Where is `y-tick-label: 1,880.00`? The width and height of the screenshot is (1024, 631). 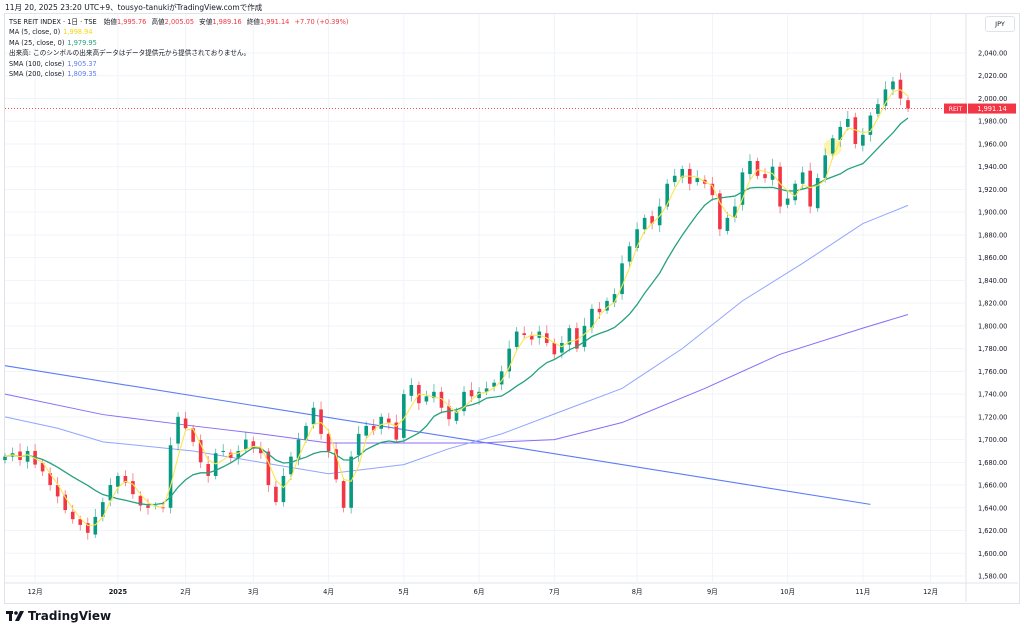 y-tick-label: 1,880.00 is located at coordinates (992, 235).